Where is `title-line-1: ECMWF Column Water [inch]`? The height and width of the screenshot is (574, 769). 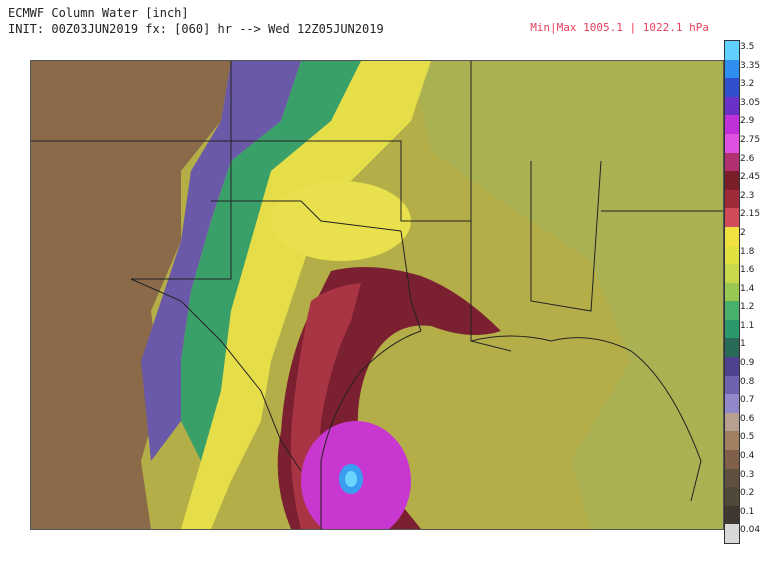 title-line-1: ECMWF Column Water [inch] is located at coordinates (98, 13).